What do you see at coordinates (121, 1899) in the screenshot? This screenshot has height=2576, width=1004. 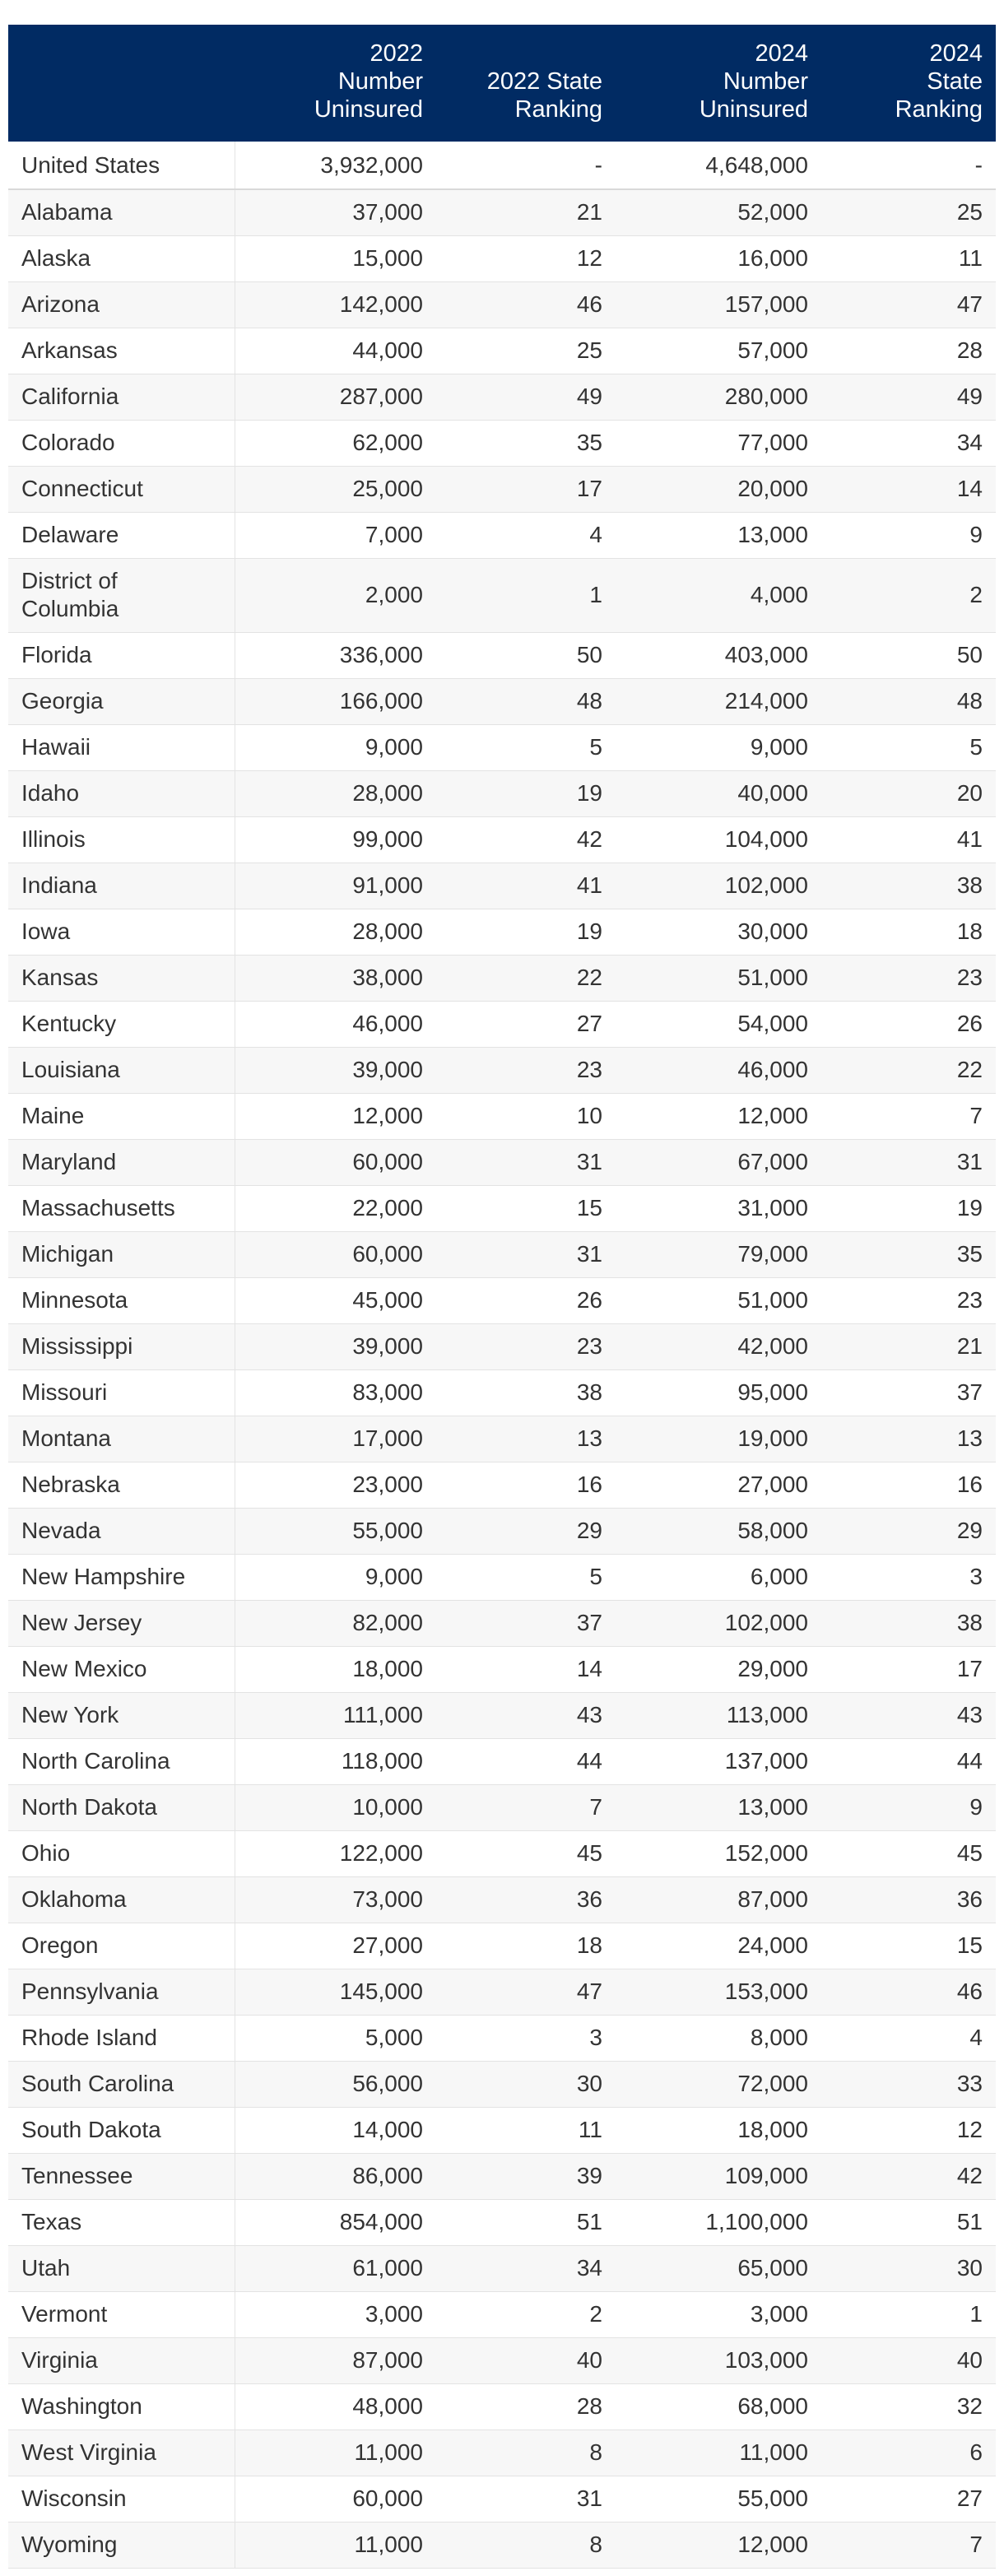 I see `cell-state: Oklahoma` at bounding box center [121, 1899].